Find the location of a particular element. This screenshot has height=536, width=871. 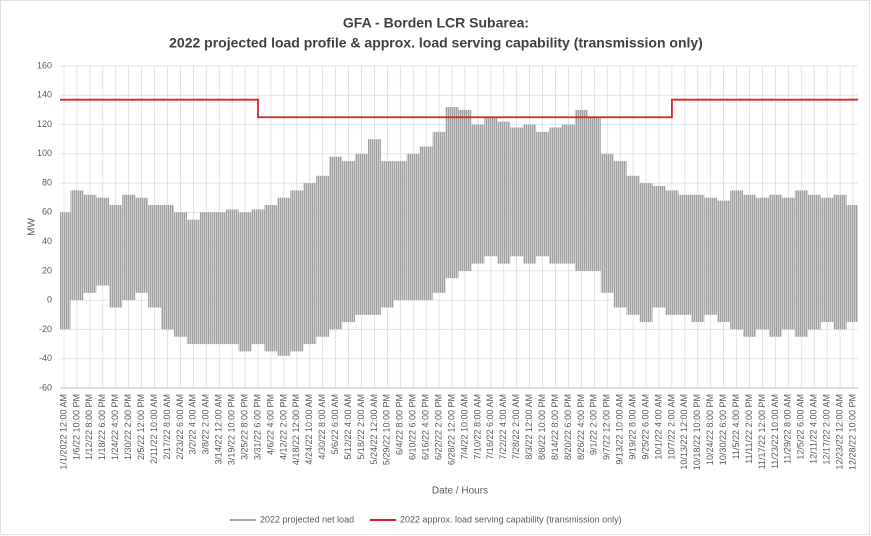

x-tick-label: 3/2/22 4:00 AM is located at coordinates (193, 424).